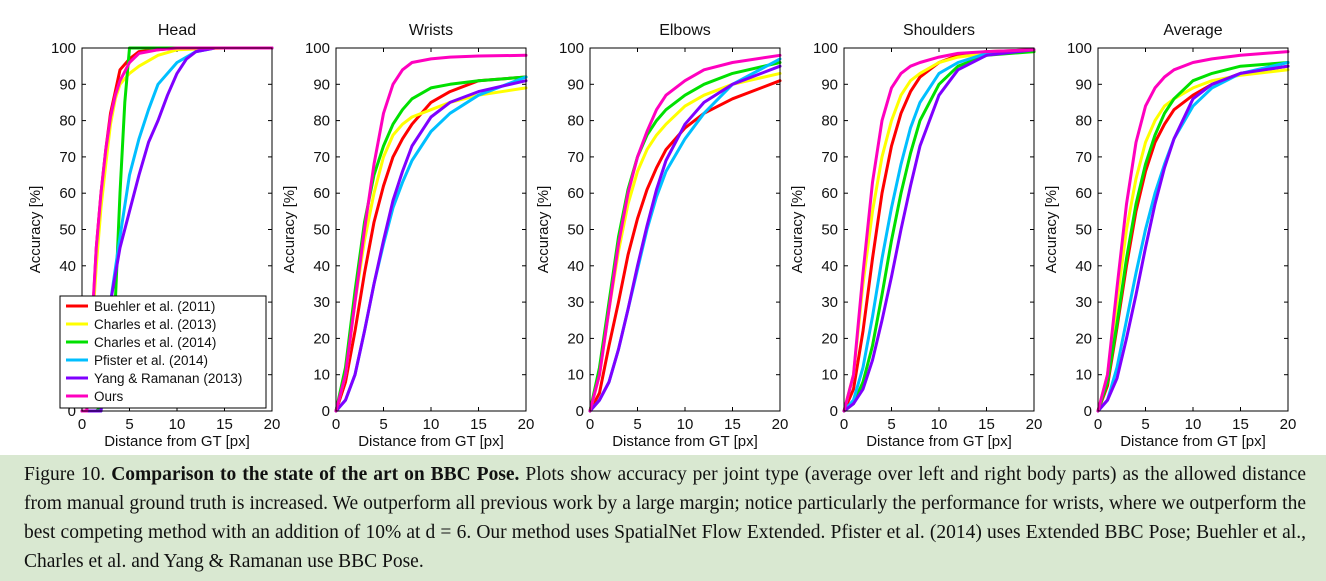 The height and width of the screenshot is (581, 1326). What do you see at coordinates (939, 30) in the screenshot?
I see `chart-title: Shoulders` at bounding box center [939, 30].